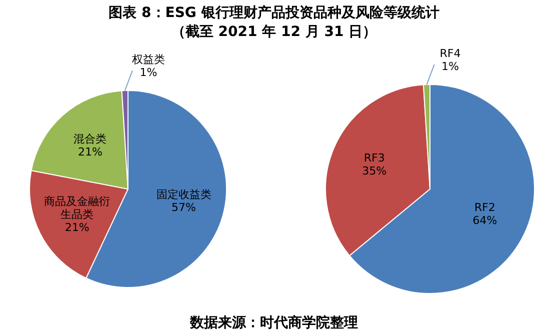 The image size is (548, 336). What do you see at coordinates (374, 171) in the screenshot?
I see `data-label: 35%` at bounding box center [374, 171].